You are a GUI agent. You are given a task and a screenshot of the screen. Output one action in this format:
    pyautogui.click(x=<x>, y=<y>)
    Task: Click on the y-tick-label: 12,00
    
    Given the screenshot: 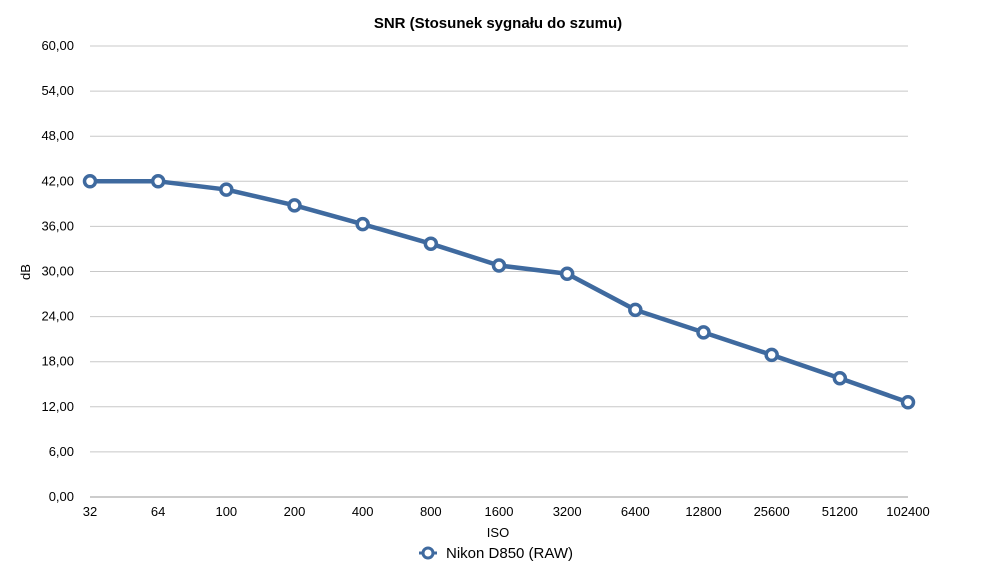 What is the action you would take?
    pyautogui.click(x=57, y=406)
    